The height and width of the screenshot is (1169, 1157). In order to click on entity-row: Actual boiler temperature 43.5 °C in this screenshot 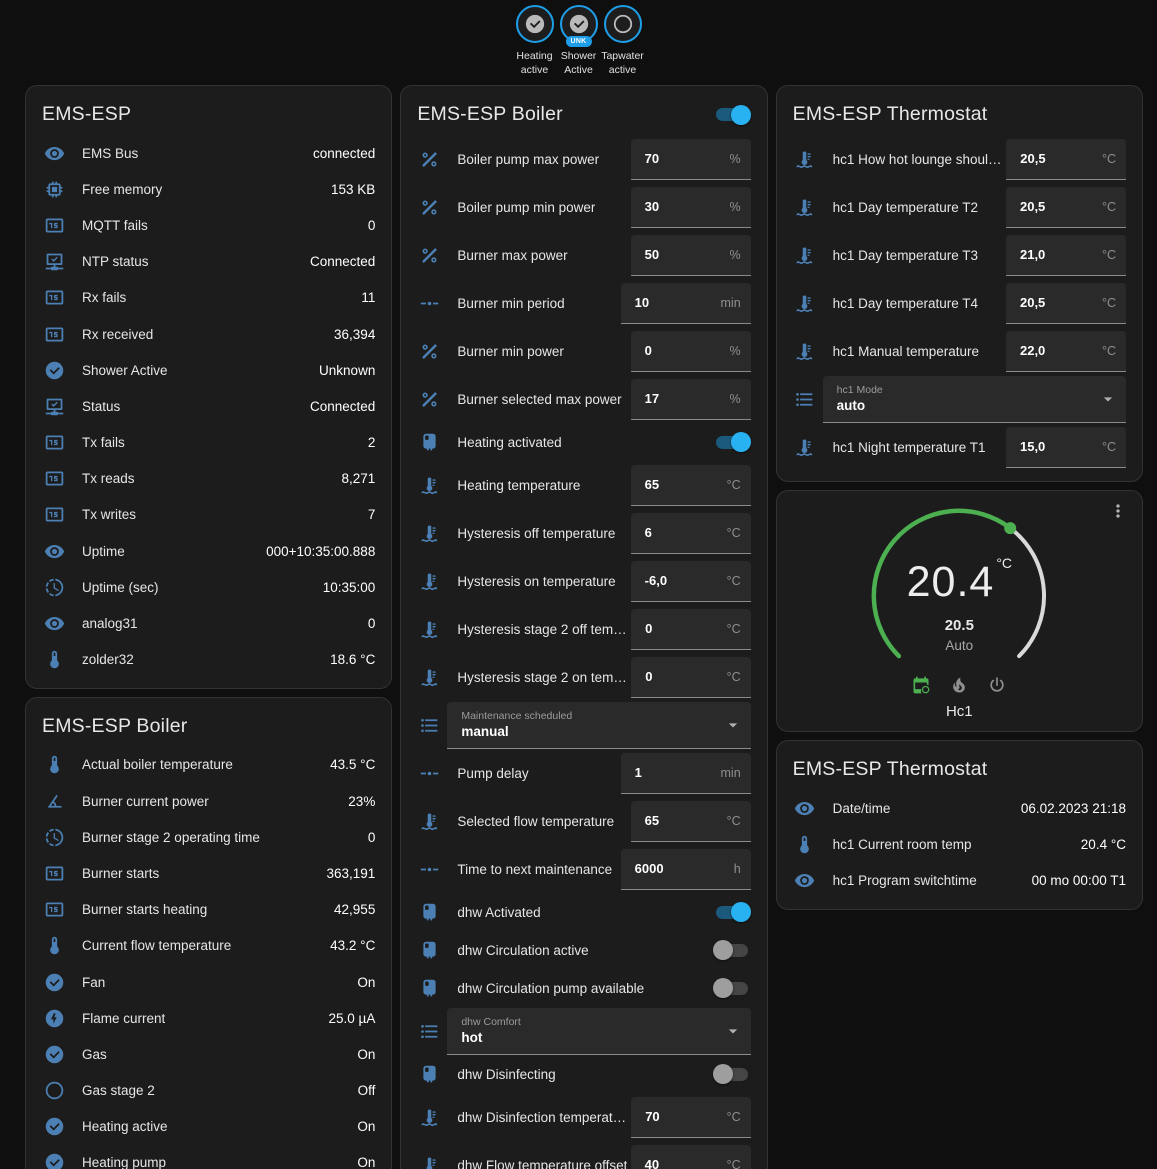, I will do `click(208, 765)`.